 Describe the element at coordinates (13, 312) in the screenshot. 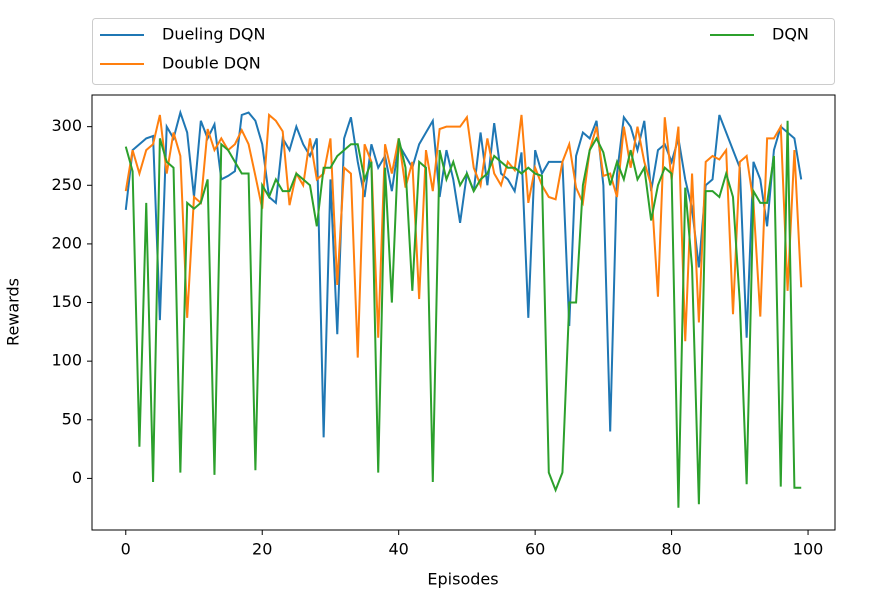

I see `y-axis-label: Rewards` at that location.